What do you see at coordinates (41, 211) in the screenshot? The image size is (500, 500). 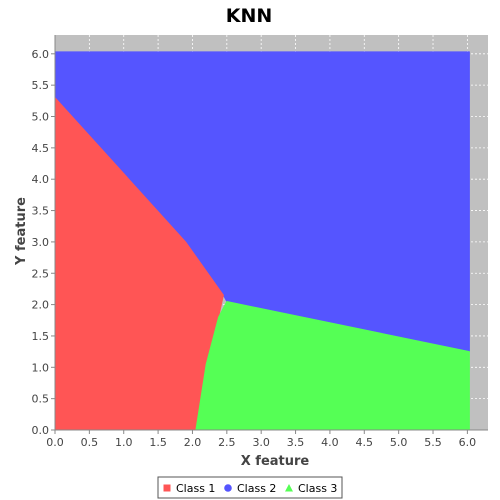 I see `y-tick-label: 3.5` at bounding box center [41, 211].